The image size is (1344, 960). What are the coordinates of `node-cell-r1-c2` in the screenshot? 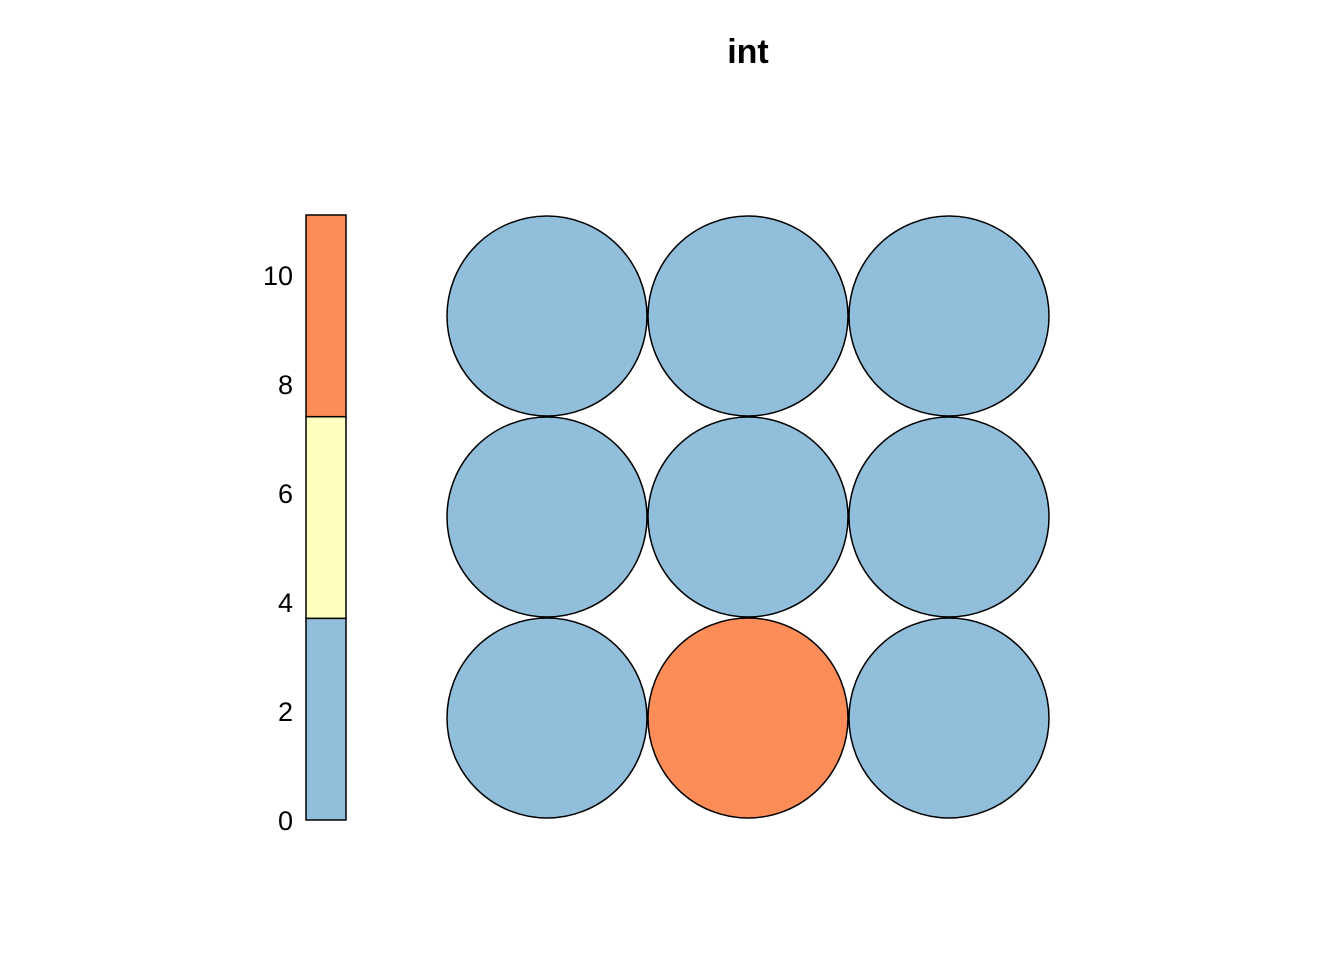 It's located at (949, 517).